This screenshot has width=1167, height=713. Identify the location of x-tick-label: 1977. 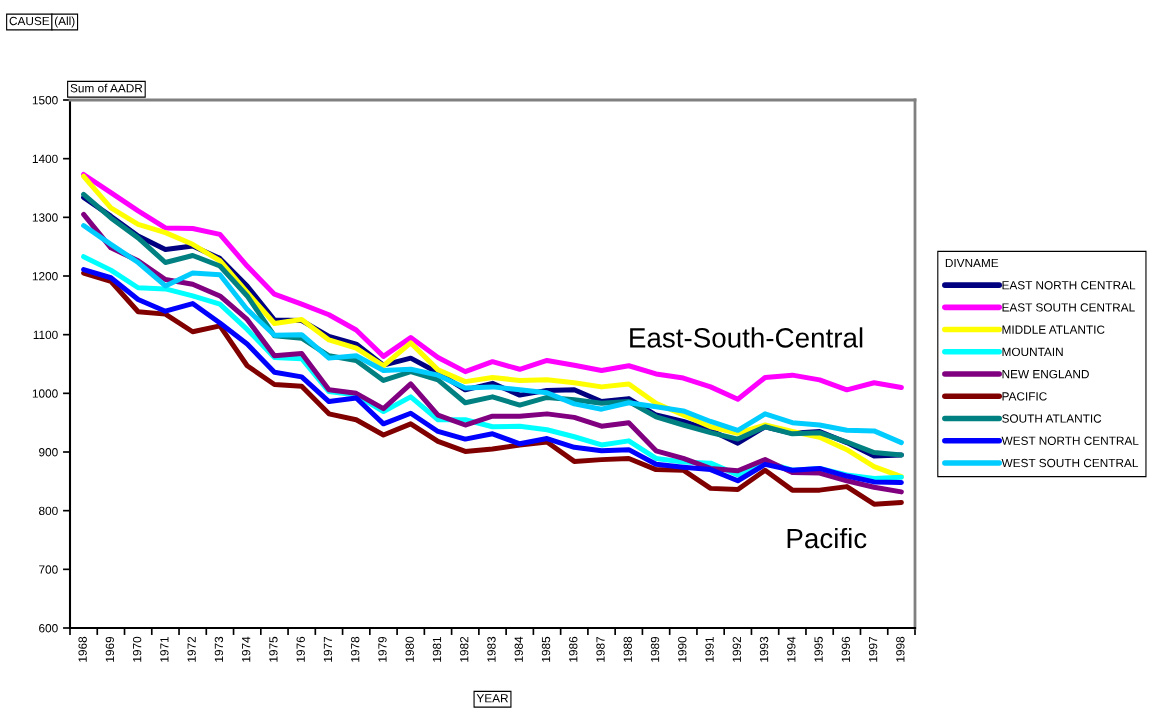
(328, 649).